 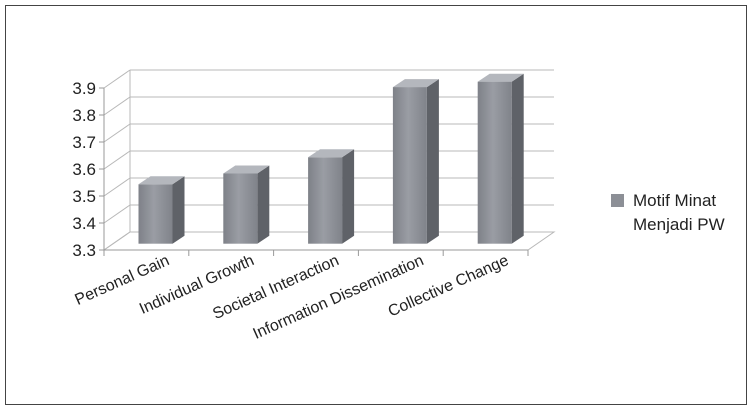 I want to click on legend-label: Motif Minat, so click(x=674, y=200).